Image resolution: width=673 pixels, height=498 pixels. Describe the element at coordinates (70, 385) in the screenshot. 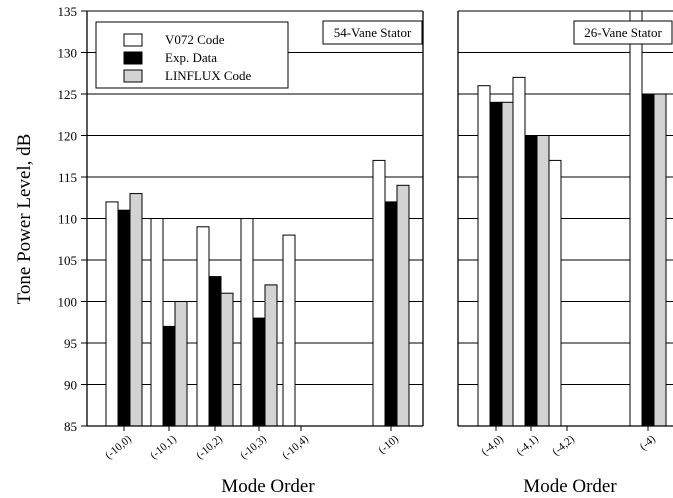

I see `y-tick-label: 90` at that location.